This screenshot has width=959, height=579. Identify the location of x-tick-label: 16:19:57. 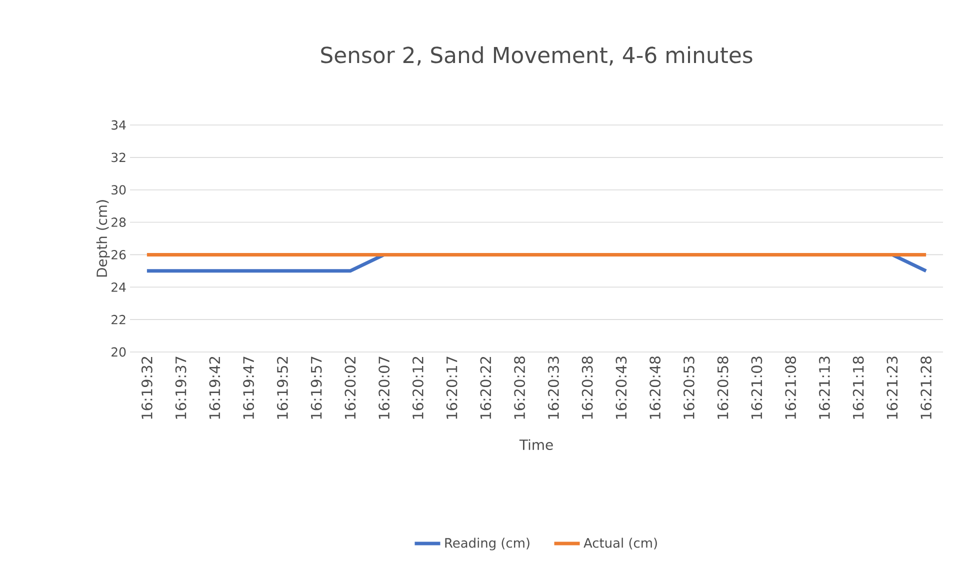
(316, 387).